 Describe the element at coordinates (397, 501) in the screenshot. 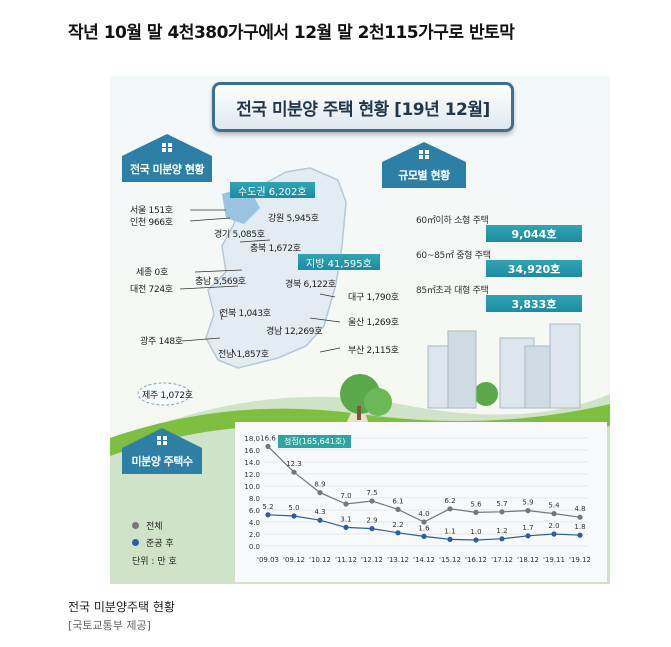

I see `data-label: 6.1` at that location.